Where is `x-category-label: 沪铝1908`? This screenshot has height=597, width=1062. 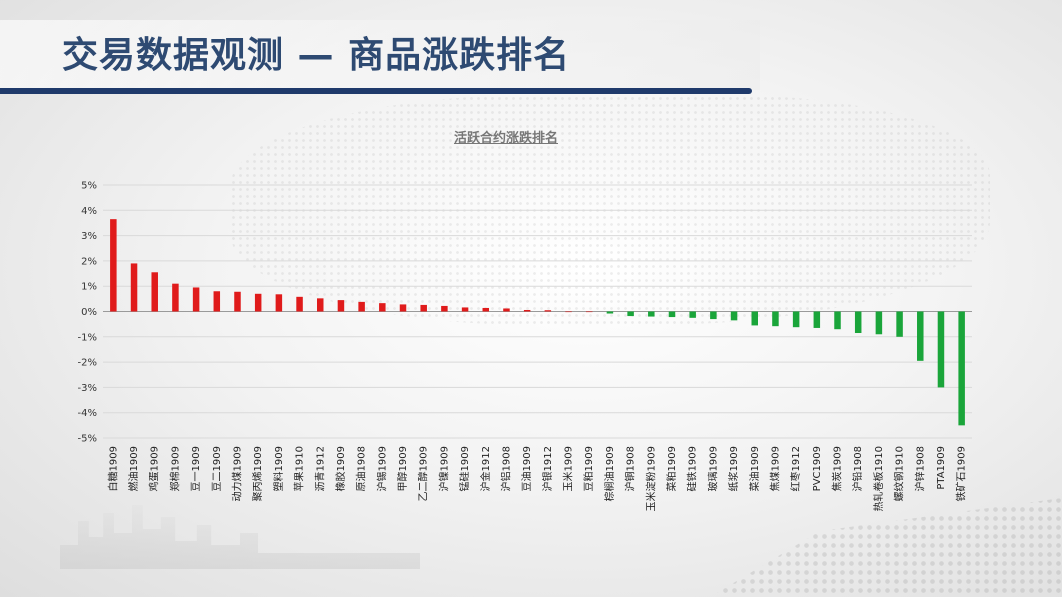
x-category-label: 沪铝1908 is located at coordinates (505, 468).